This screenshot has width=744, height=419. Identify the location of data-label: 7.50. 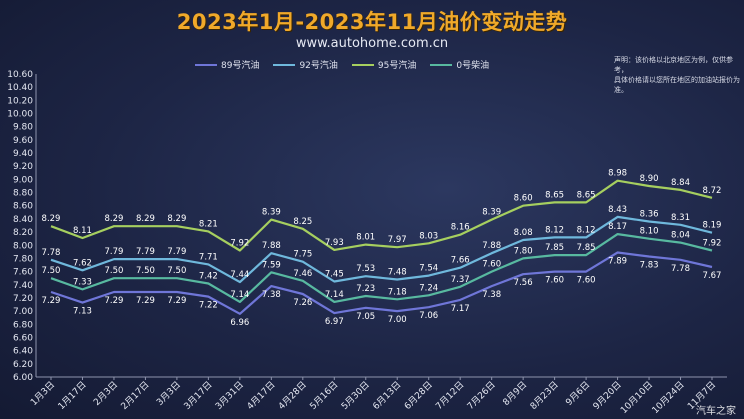
(145, 271).